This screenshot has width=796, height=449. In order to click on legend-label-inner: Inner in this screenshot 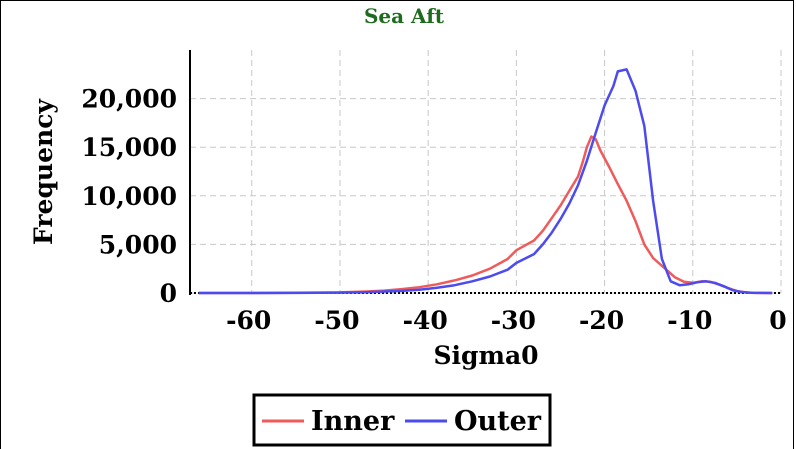, I will do `click(353, 421)`.